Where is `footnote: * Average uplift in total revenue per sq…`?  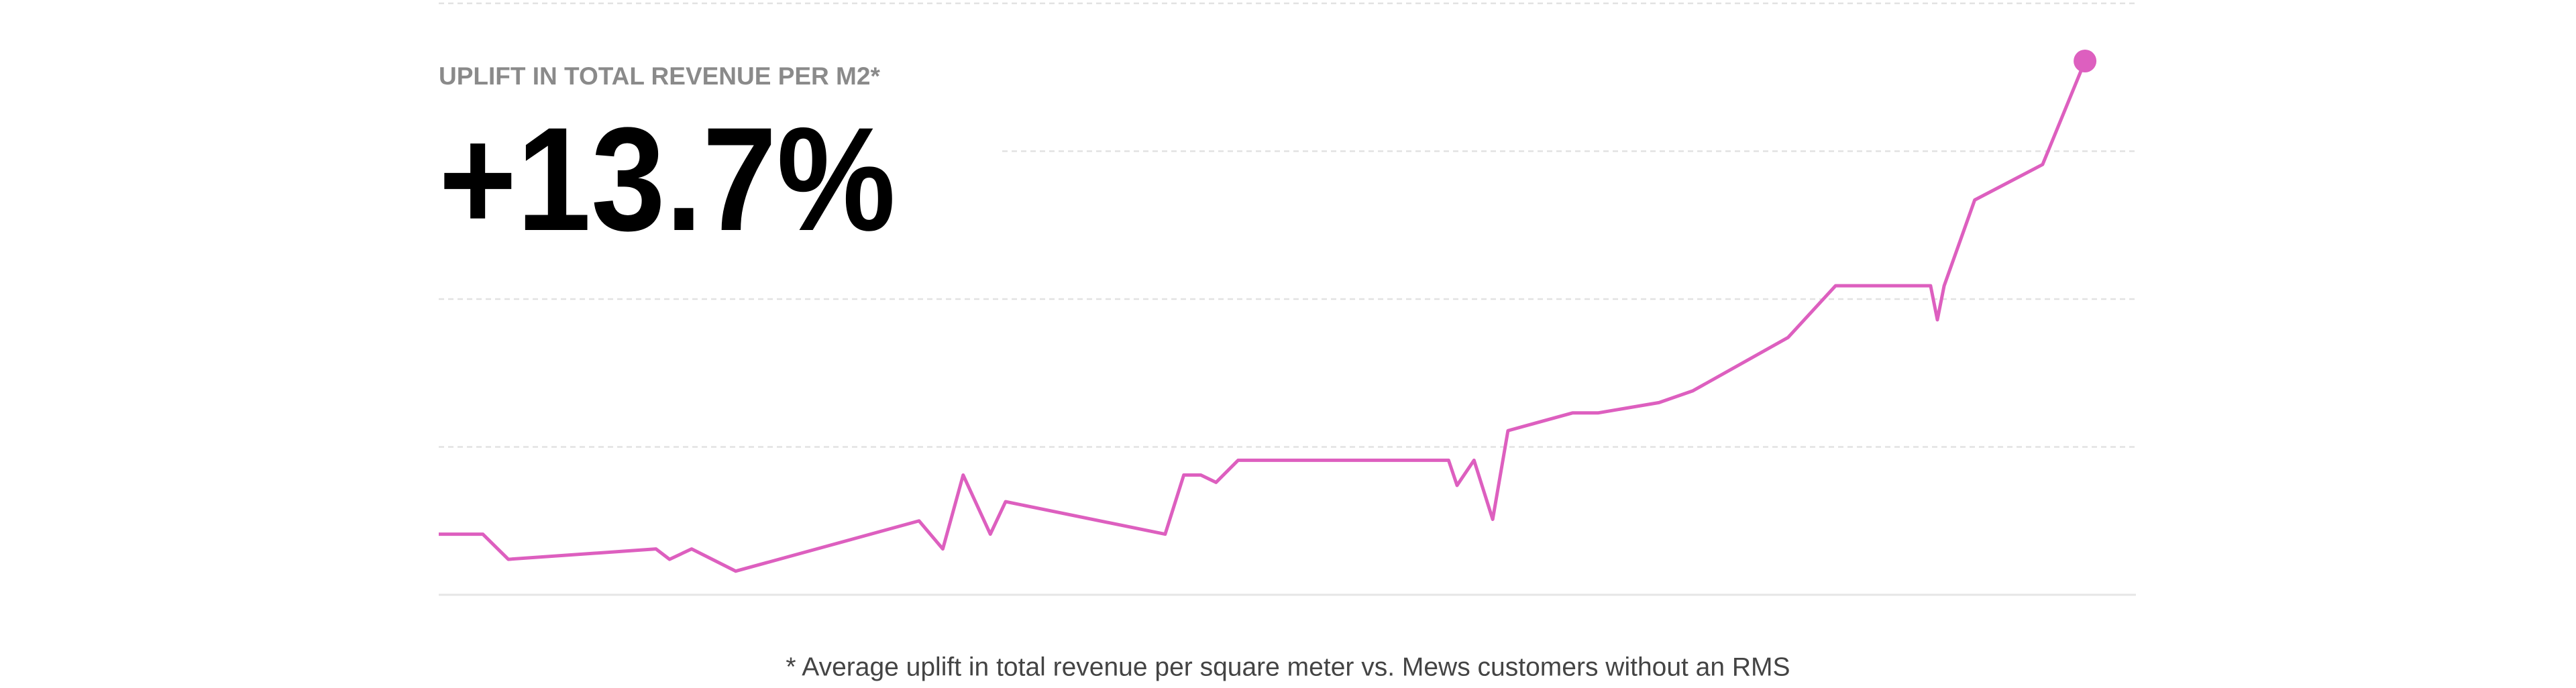 footnote: * Average uplift in total revenue per sq… is located at coordinates (1288, 666).